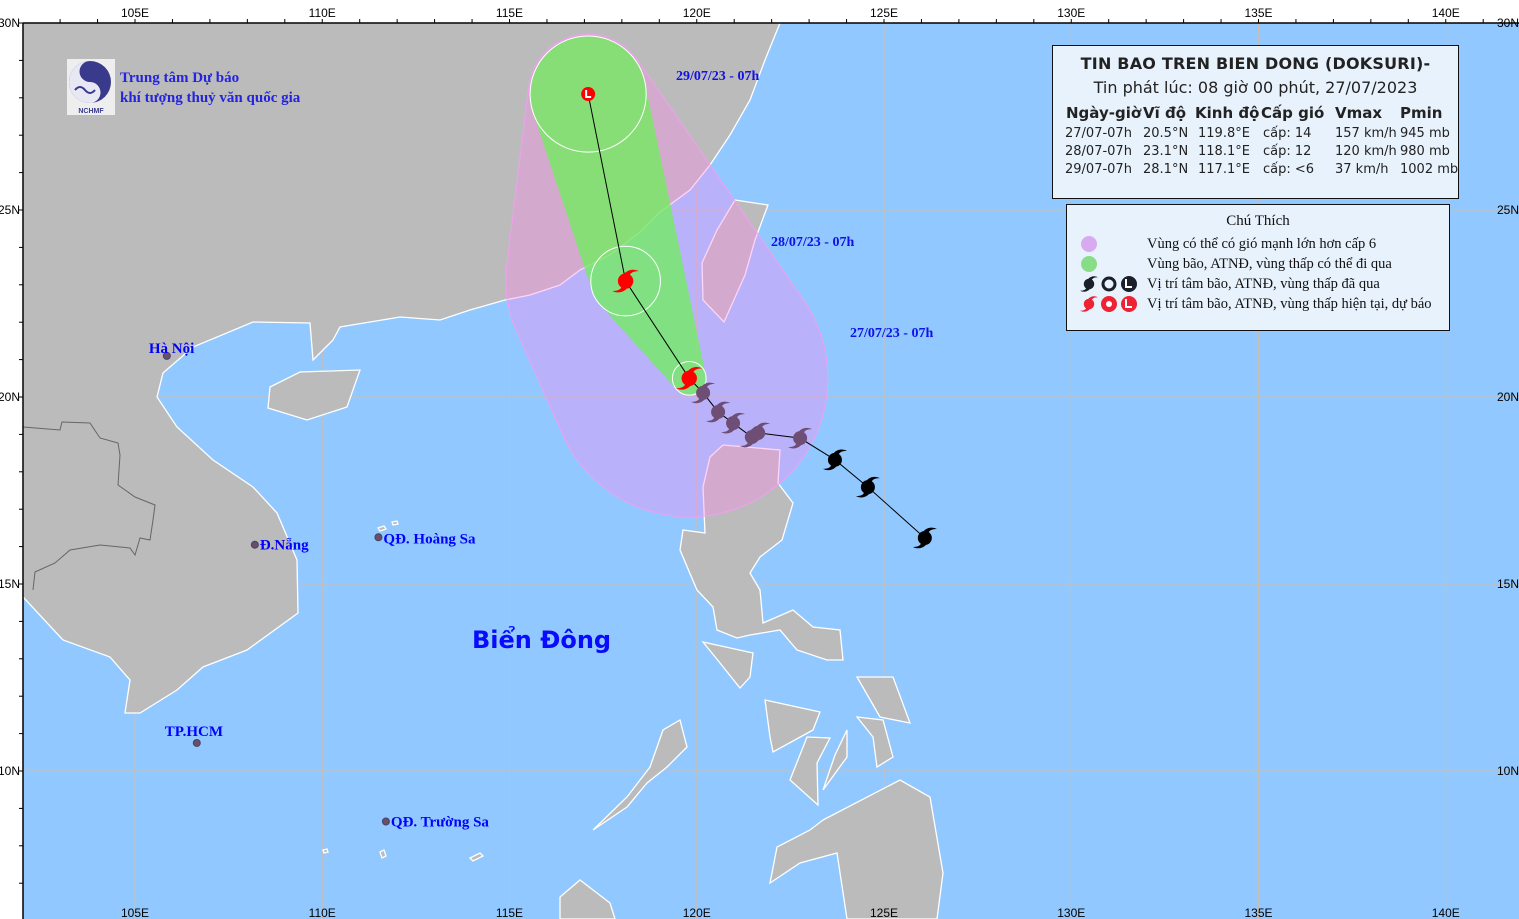 This screenshot has width=1519, height=919. I want to click on lat-label-right: 20N, so click(1508, 397).